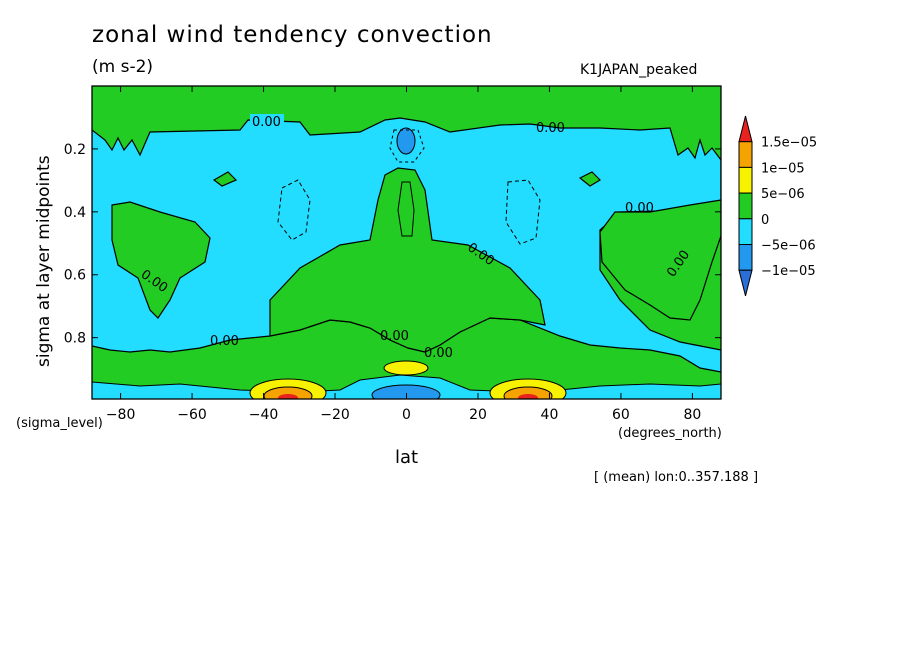 This screenshot has width=904, height=654. I want to click on colorbar-label: 1.5e−05, so click(789, 143).